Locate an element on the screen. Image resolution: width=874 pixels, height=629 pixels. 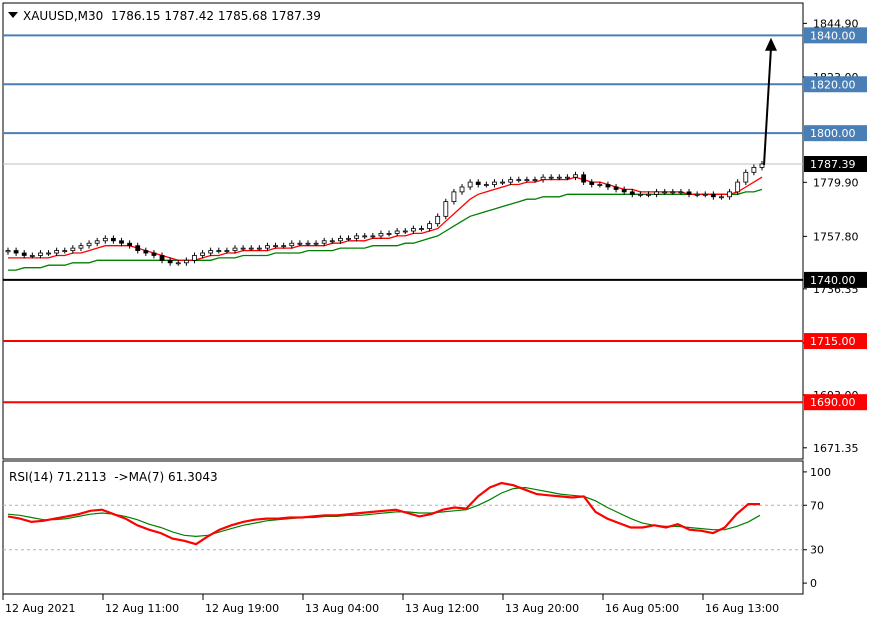
level-label: 1715.00 is located at coordinates (833, 341).